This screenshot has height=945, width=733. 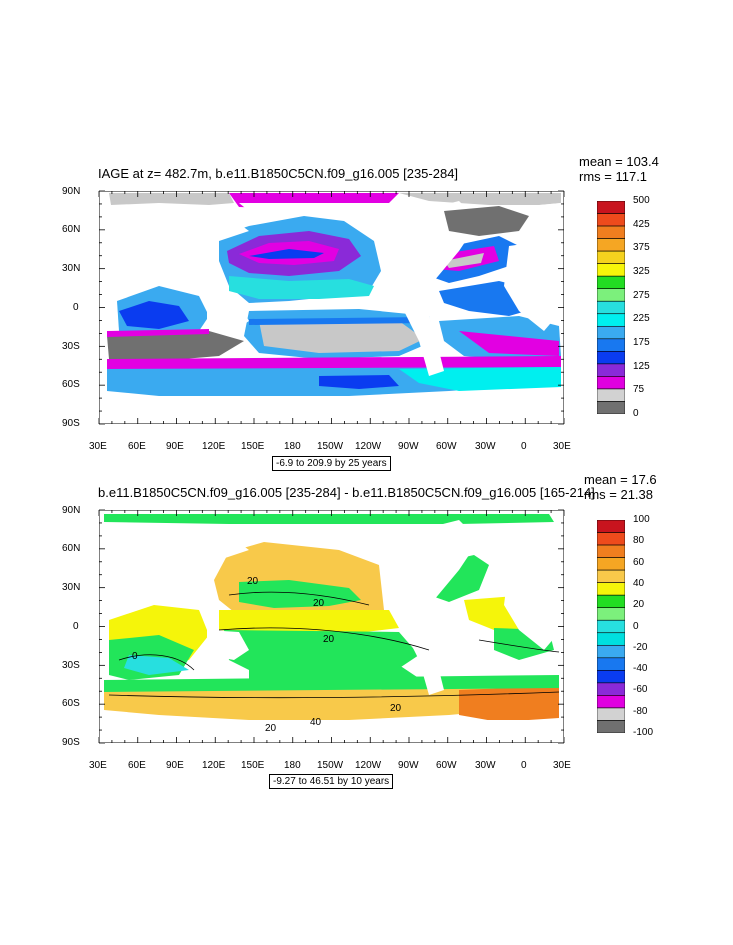 I want to click on p1-range-label: -6.9 to 209.9 by 25 years, so click(x=331, y=463).